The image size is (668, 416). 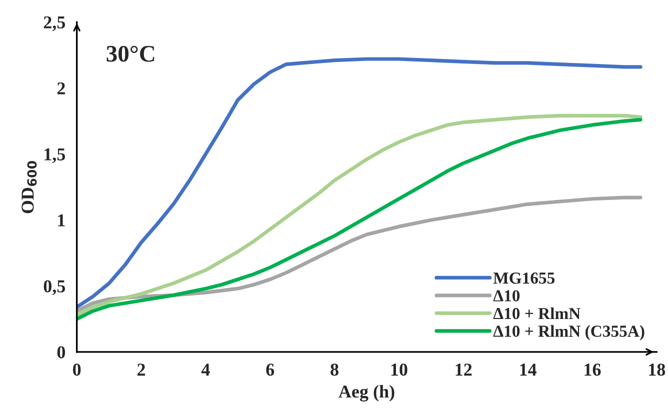 I want to click on text: 30°C, so click(x=130, y=54).